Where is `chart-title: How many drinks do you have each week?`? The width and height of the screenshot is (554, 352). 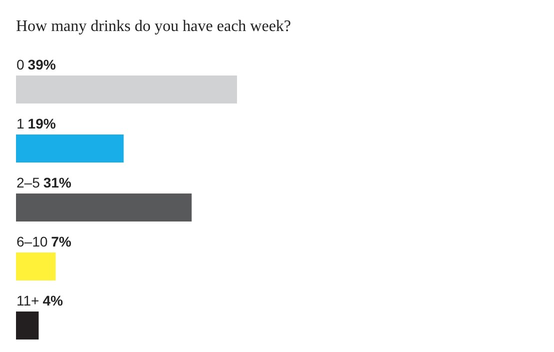 chart-title: How many drinks do you have each week? is located at coordinates (154, 26).